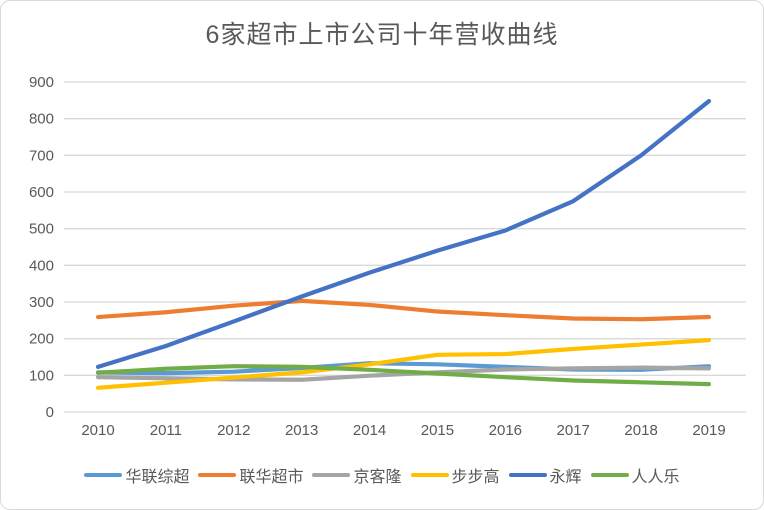 This screenshot has height=510, width=764. Describe the element at coordinates (369, 430) in the screenshot. I see `x-axis-label: 2014` at that location.